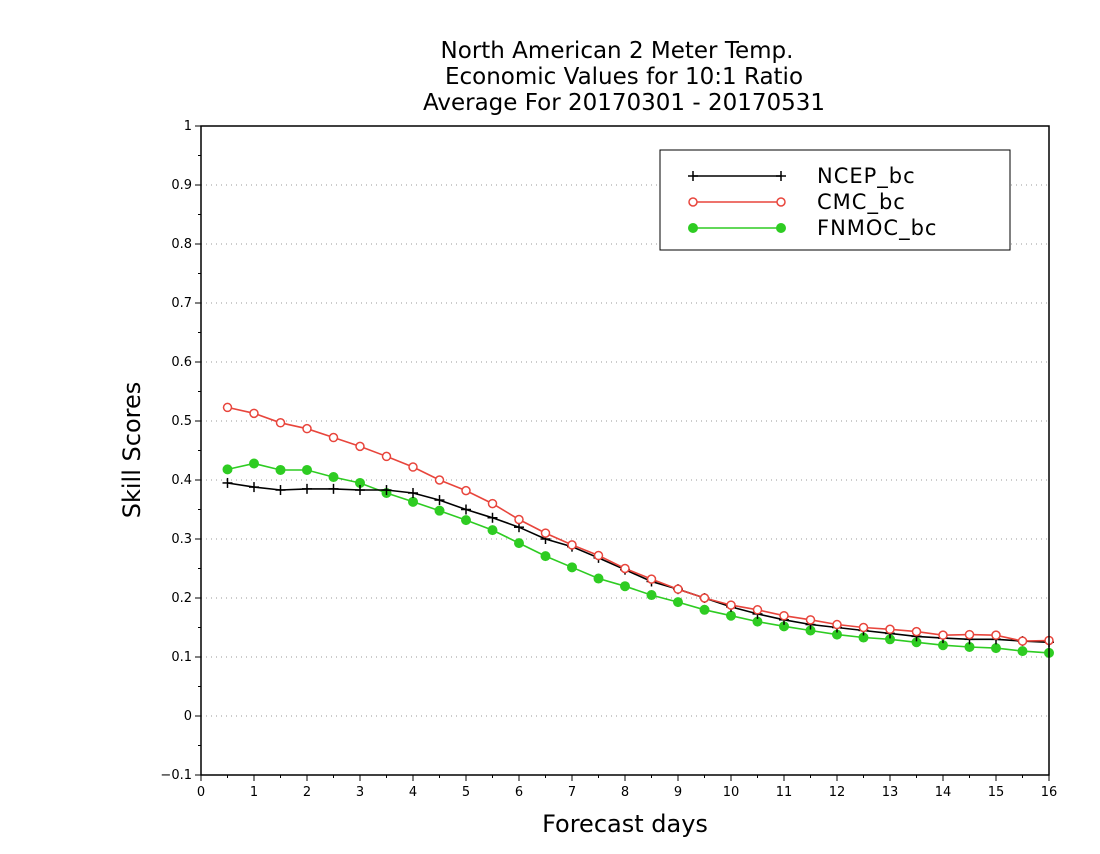 Image resolution: width=1100 pixels, height=854 pixels. I want to click on y-tick-label: 0.4, so click(181, 480).